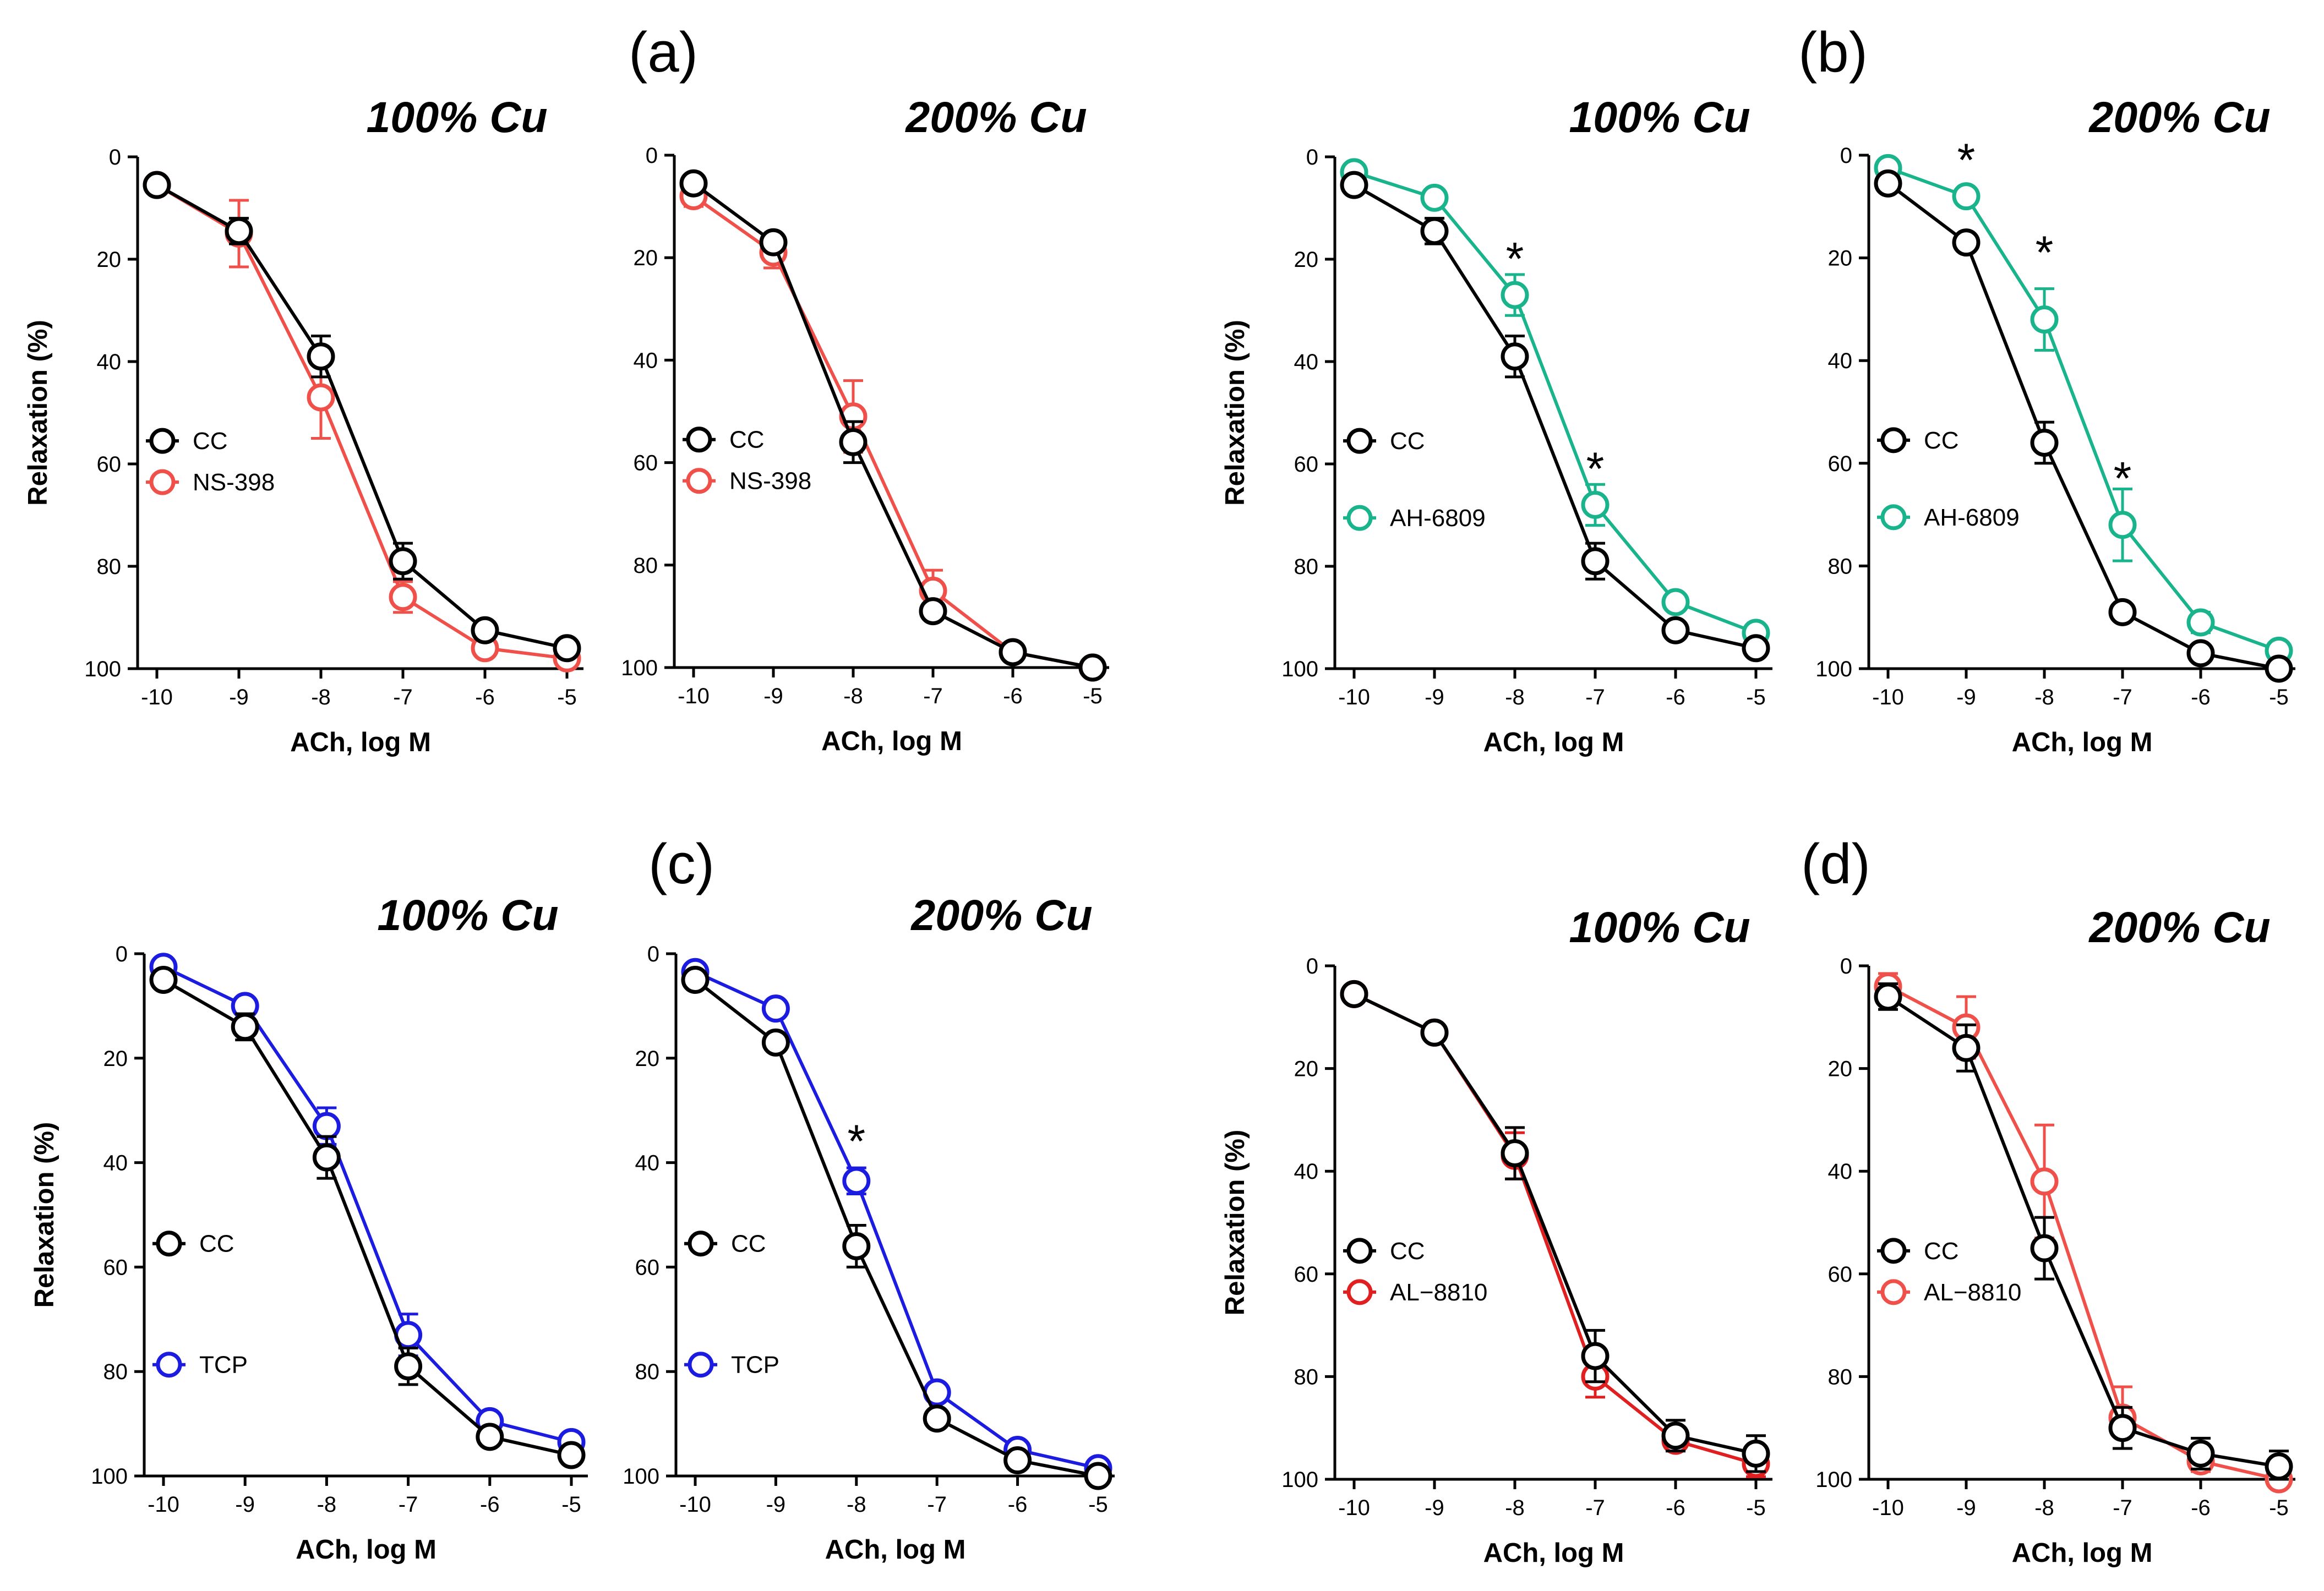 This screenshot has height=1591, width=2324. What do you see at coordinates (732, 1365) in the screenshot?
I see `legend-entry: TCP` at bounding box center [732, 1365].